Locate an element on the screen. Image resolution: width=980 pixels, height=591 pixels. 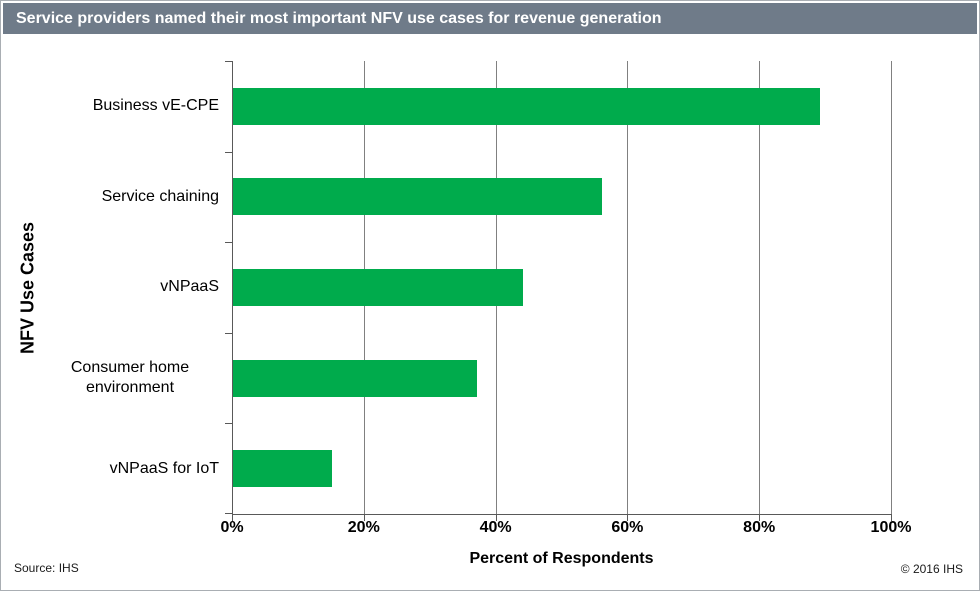
y-axis-title: NFV Use Cases is located at coordinates (27, 287).